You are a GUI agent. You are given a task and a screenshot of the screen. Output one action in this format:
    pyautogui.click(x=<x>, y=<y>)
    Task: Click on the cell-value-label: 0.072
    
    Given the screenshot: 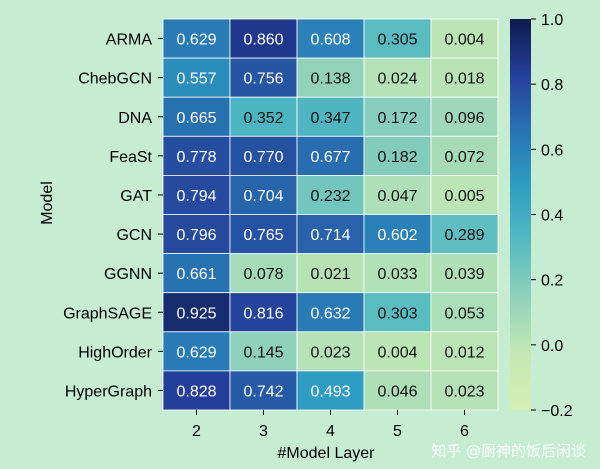 What is the action you would take?
    pyautogui.click(x=464, y=157)
    